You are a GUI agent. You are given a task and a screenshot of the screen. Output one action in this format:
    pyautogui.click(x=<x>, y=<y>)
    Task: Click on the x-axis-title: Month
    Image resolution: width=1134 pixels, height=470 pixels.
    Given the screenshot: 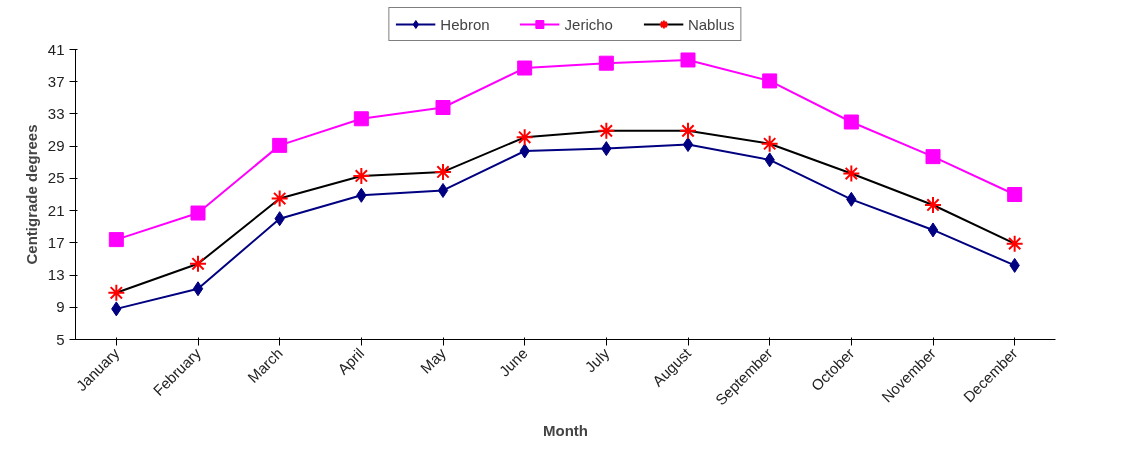 What is the action you would take?
    pyautogui.click(x=565, y=431)
    